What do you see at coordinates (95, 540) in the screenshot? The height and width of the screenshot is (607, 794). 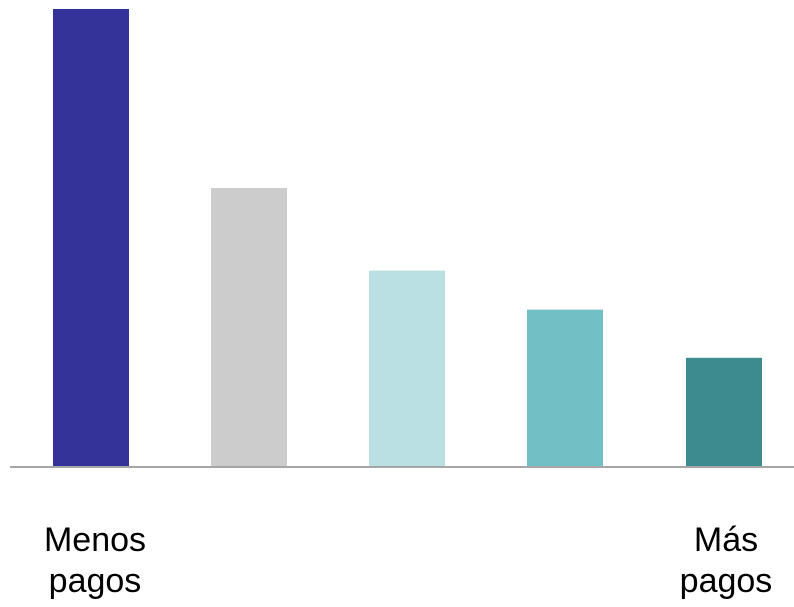 I see `category-label-1-line-1: Menos` at bounding box center [95, 540].